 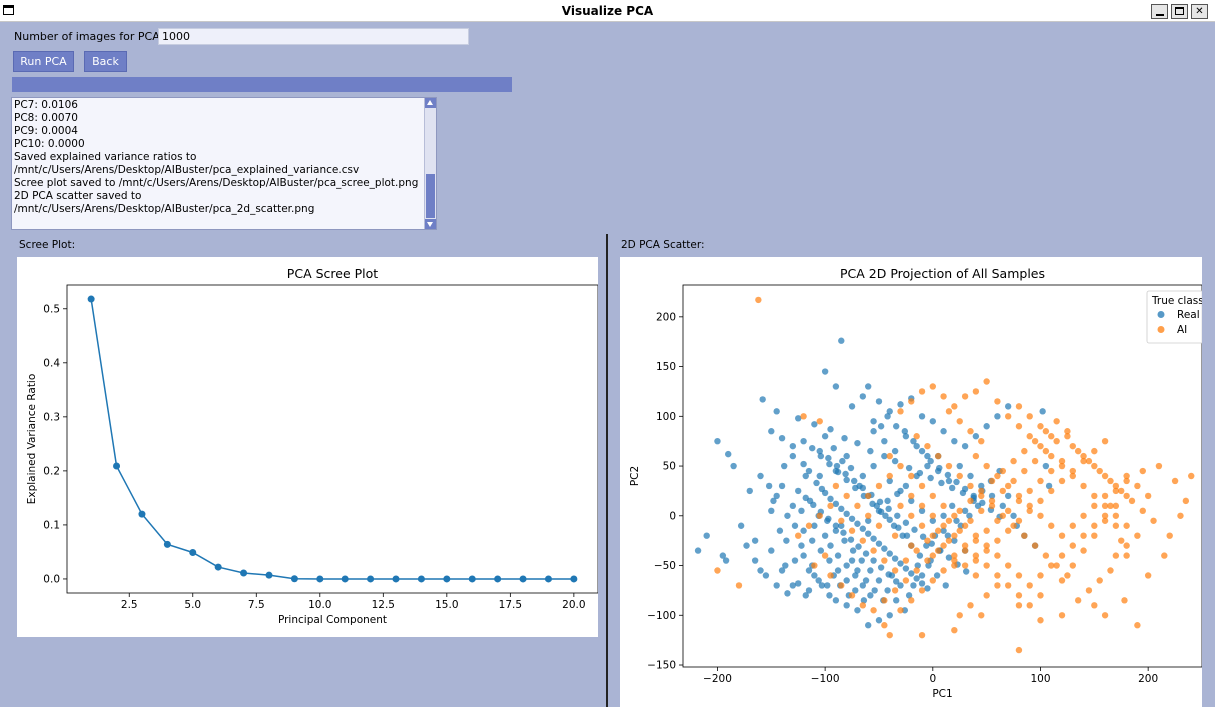 What do you see at coordinates (430, 163) in the screenshot?
I see `log-scrollbar` at bounding box center [430, 163].